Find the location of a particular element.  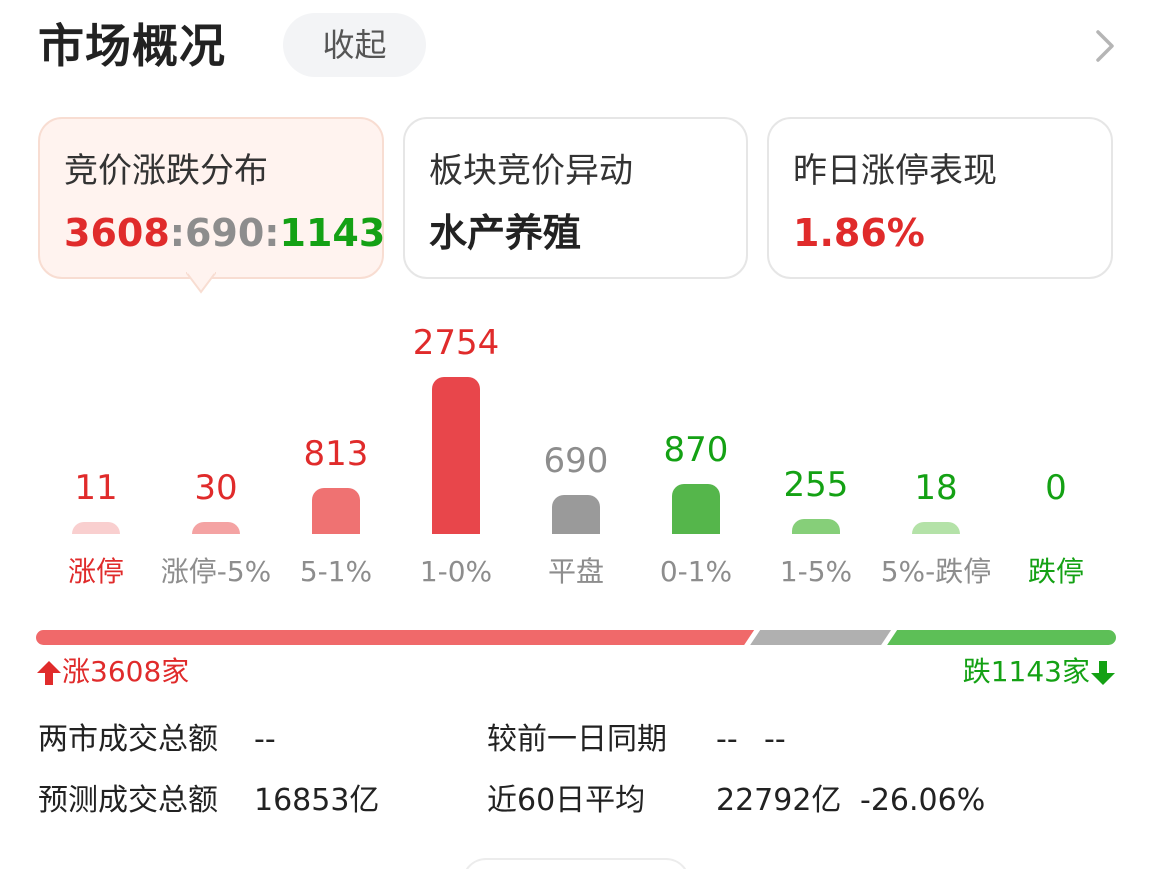

card-value: 3608:690:1143 is located at coordinates (224, 233).